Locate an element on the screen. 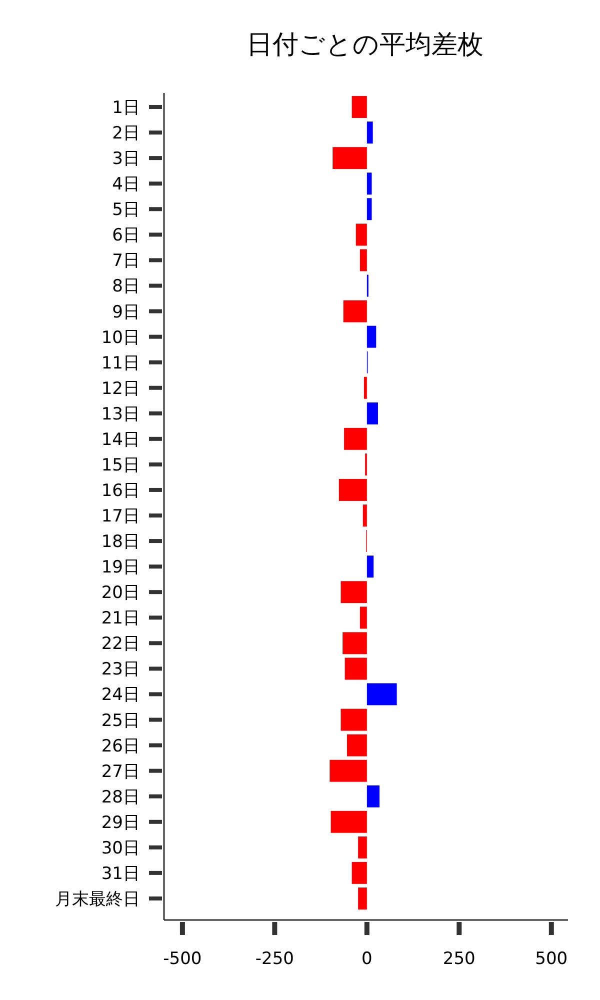  y-tick-label: 7日 is located at coordinates (126, 261).